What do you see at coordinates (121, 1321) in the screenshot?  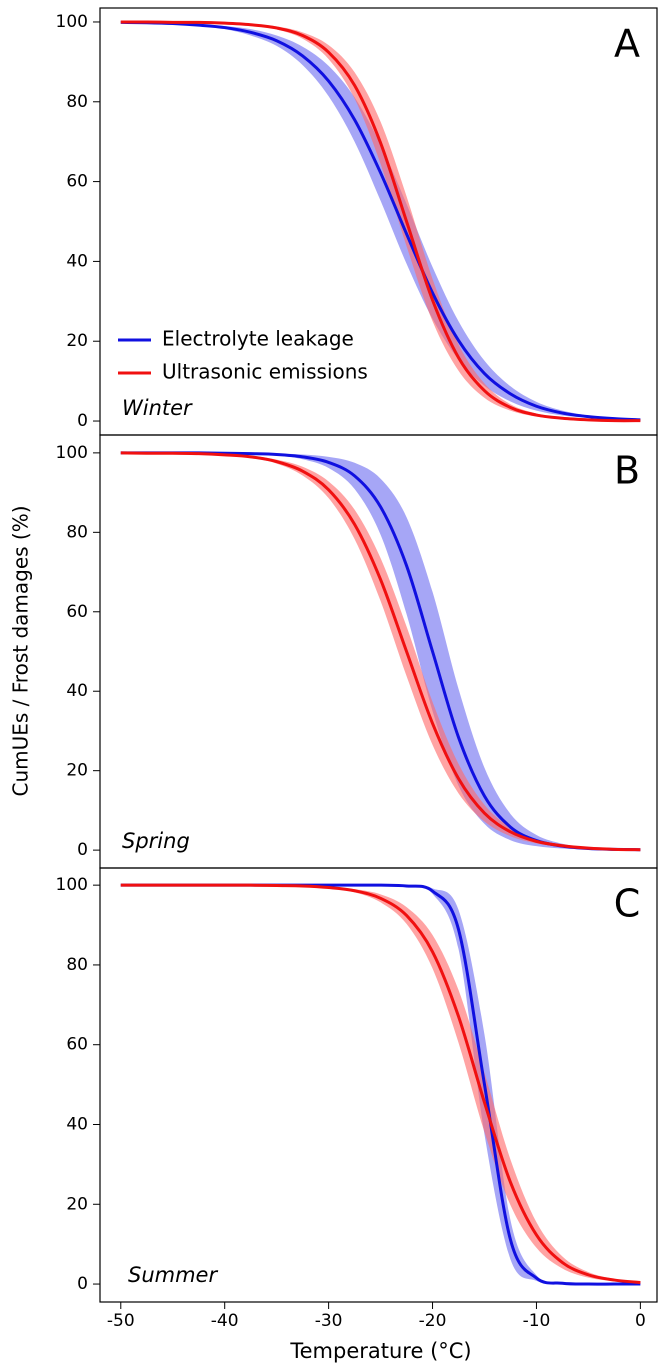 I see `x-tick-label: -50` at bounding box center [121, 1321].